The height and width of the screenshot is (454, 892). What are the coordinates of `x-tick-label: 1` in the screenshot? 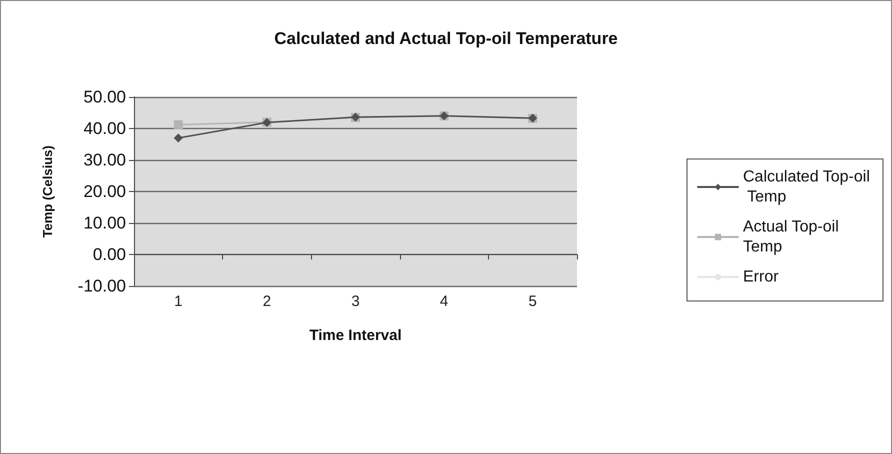 It's located at (178, 301).